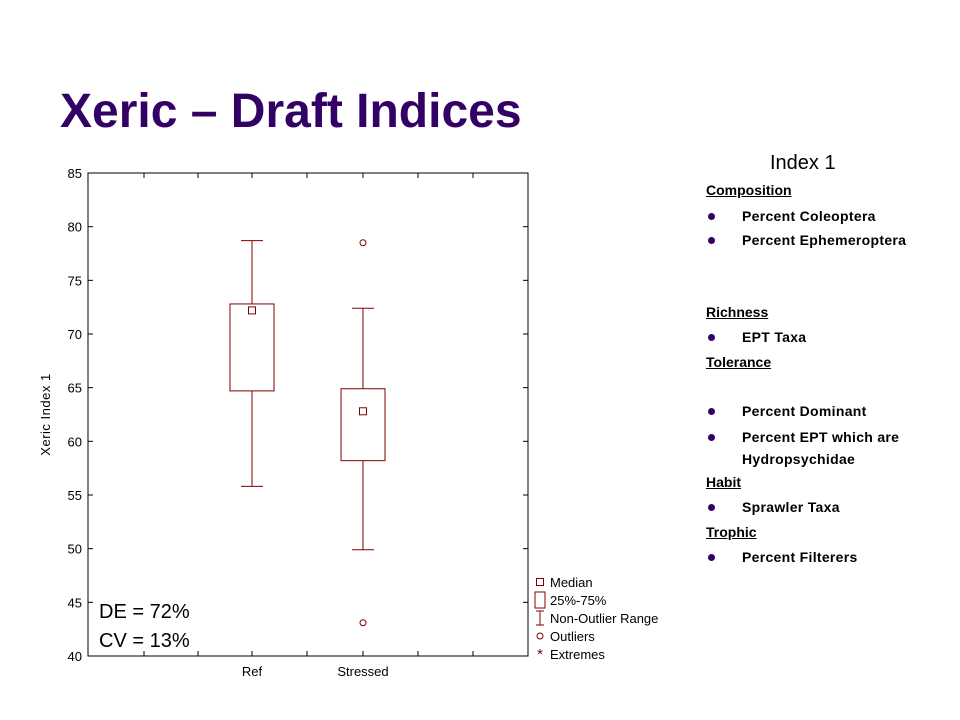  Describe the element at coordinates (45, 414) in the screenshot. I see `y-axis-label: Xeric Index 1` at that location.